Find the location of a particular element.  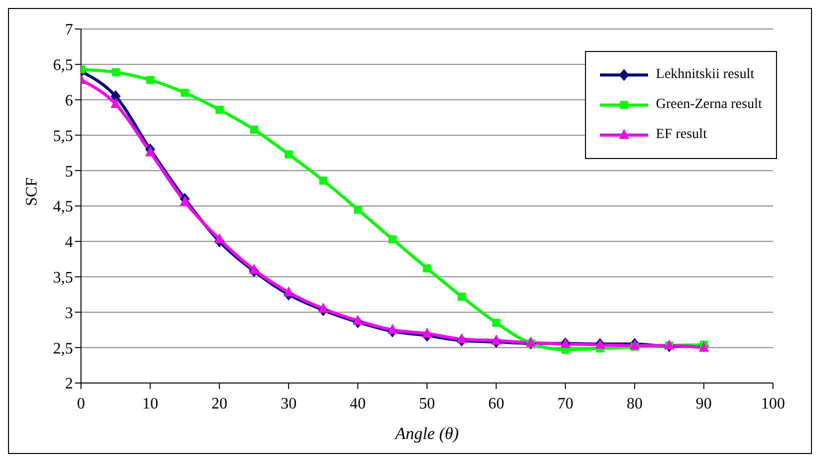

x-tick-label: 50 is located at coordinates (427, 403).